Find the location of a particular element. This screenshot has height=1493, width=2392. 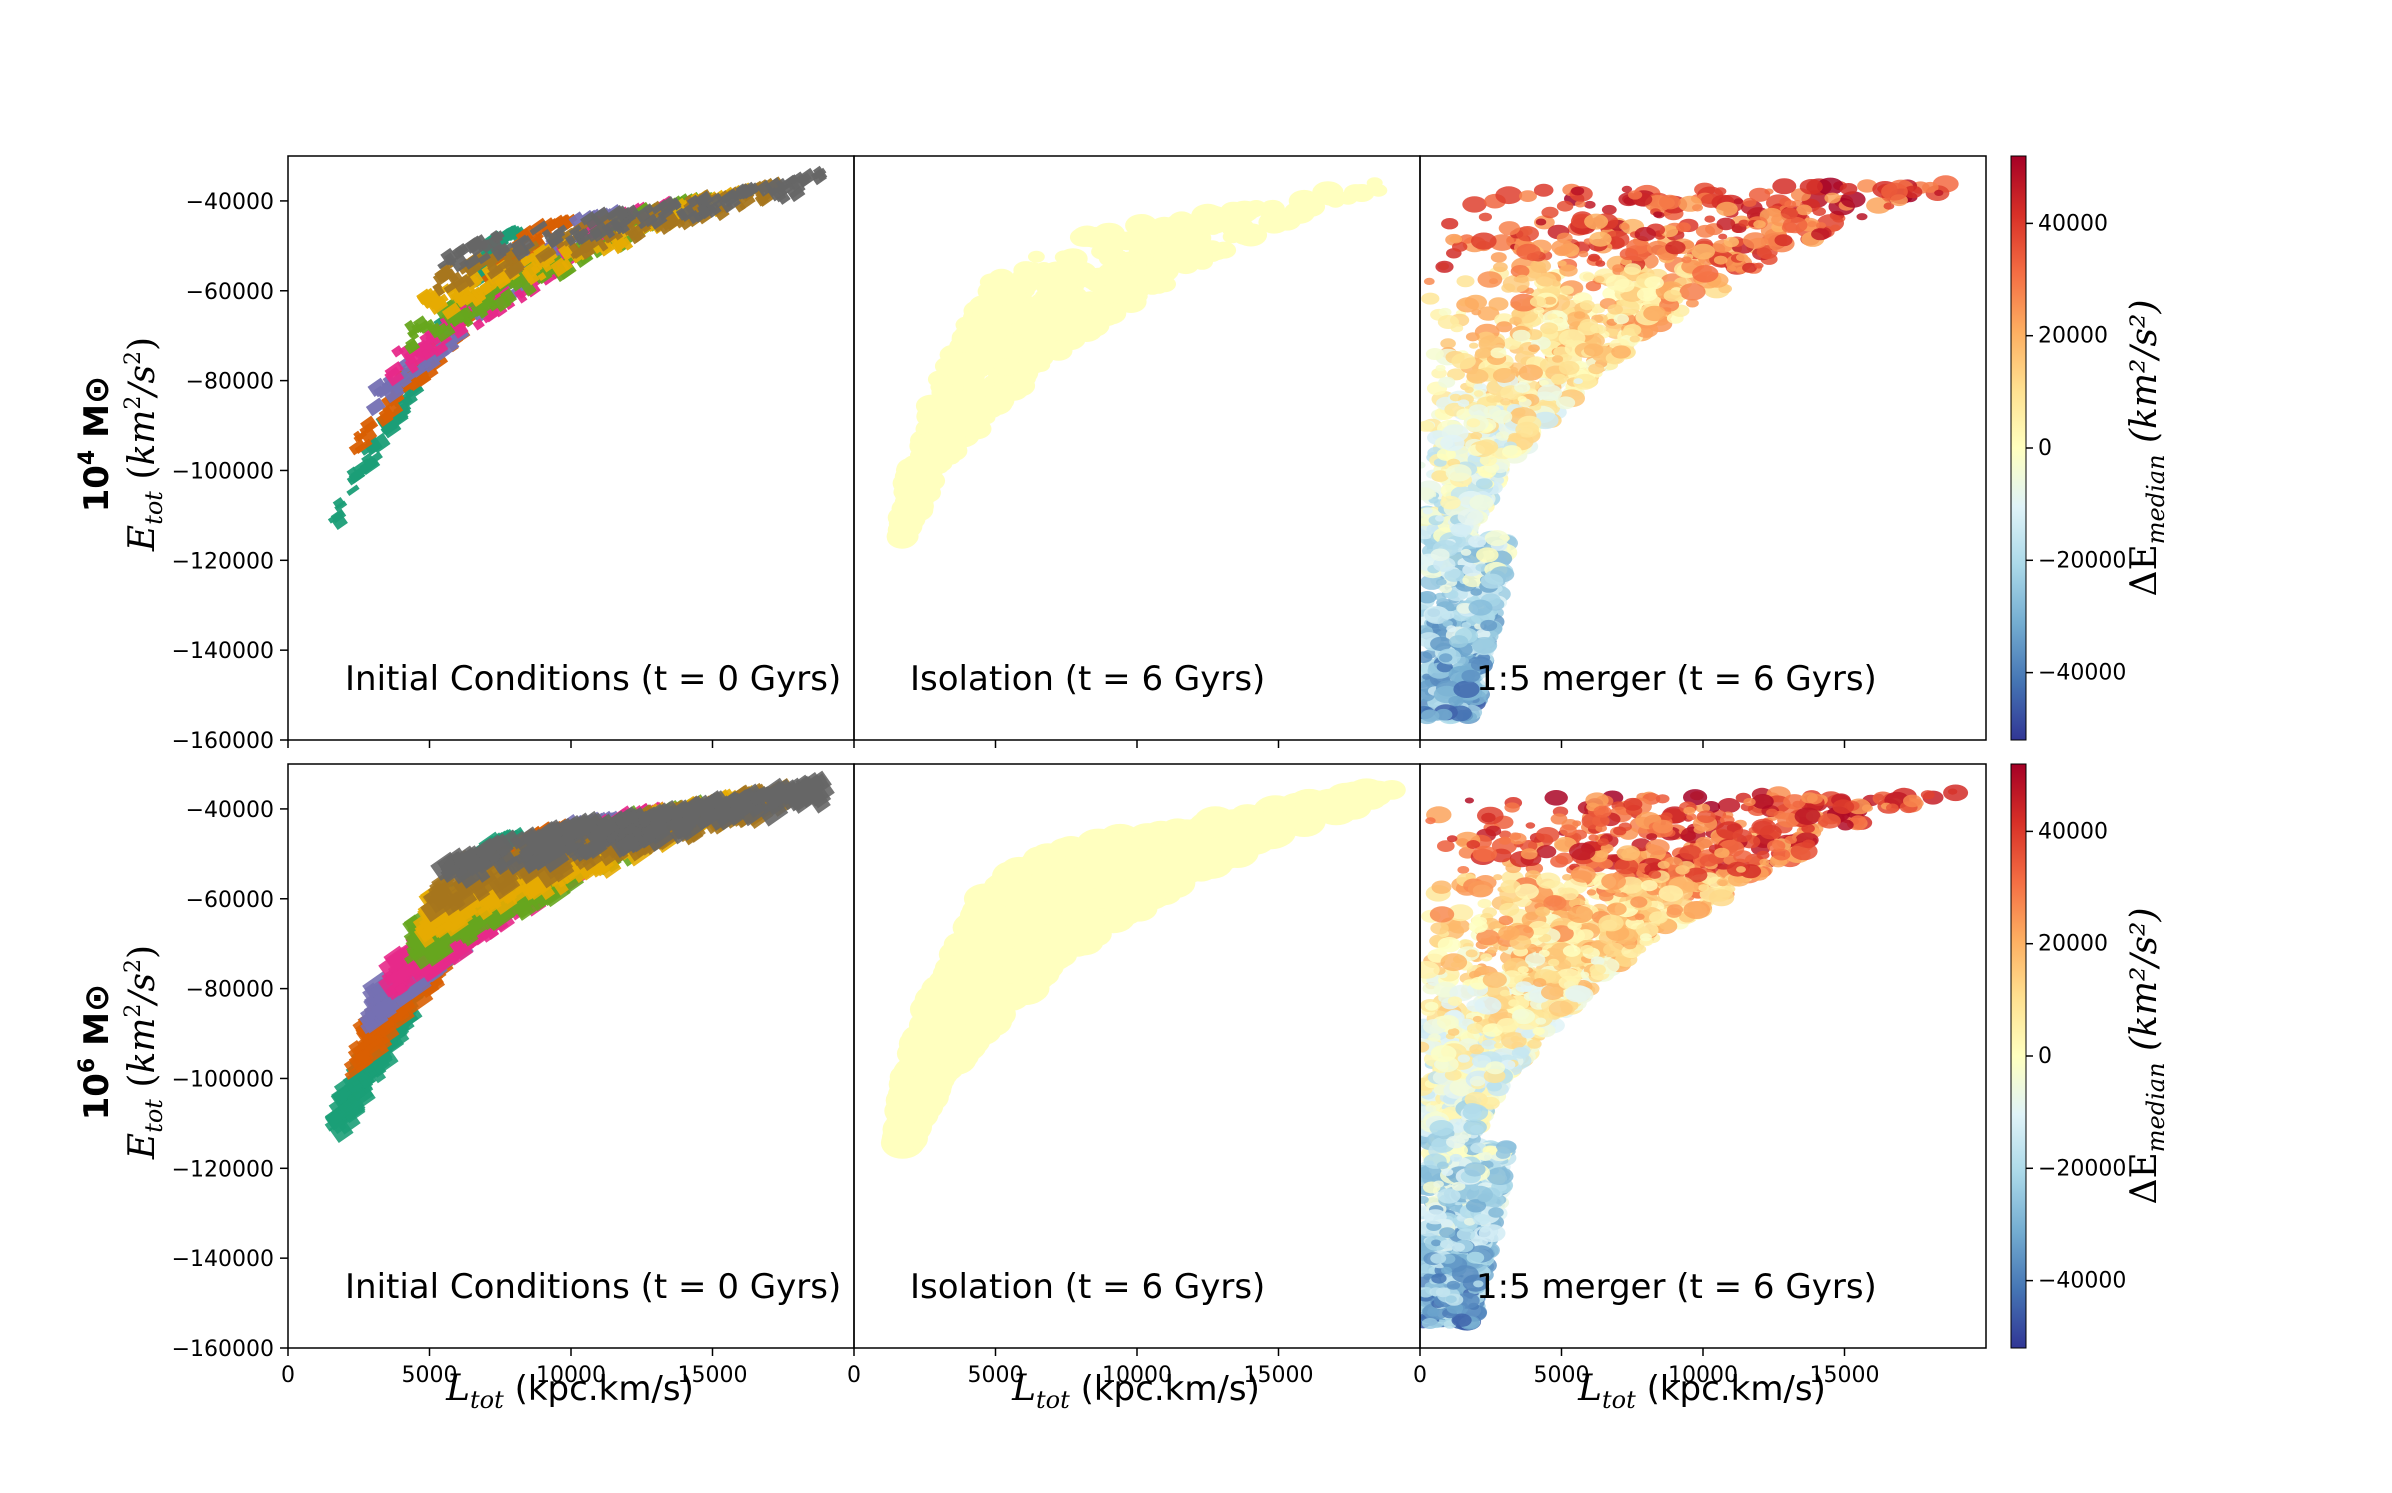

panel-label-r1c1: Initial Conditions (t = 0 Gyrs) is located at coordinates (593, 679).